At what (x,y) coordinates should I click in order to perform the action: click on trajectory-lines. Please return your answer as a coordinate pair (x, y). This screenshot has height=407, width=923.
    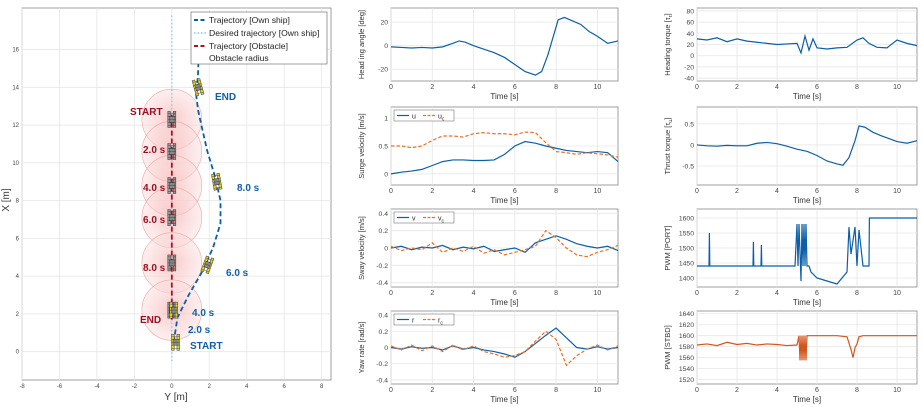
    Looking at the image, I should click on (196, 187).